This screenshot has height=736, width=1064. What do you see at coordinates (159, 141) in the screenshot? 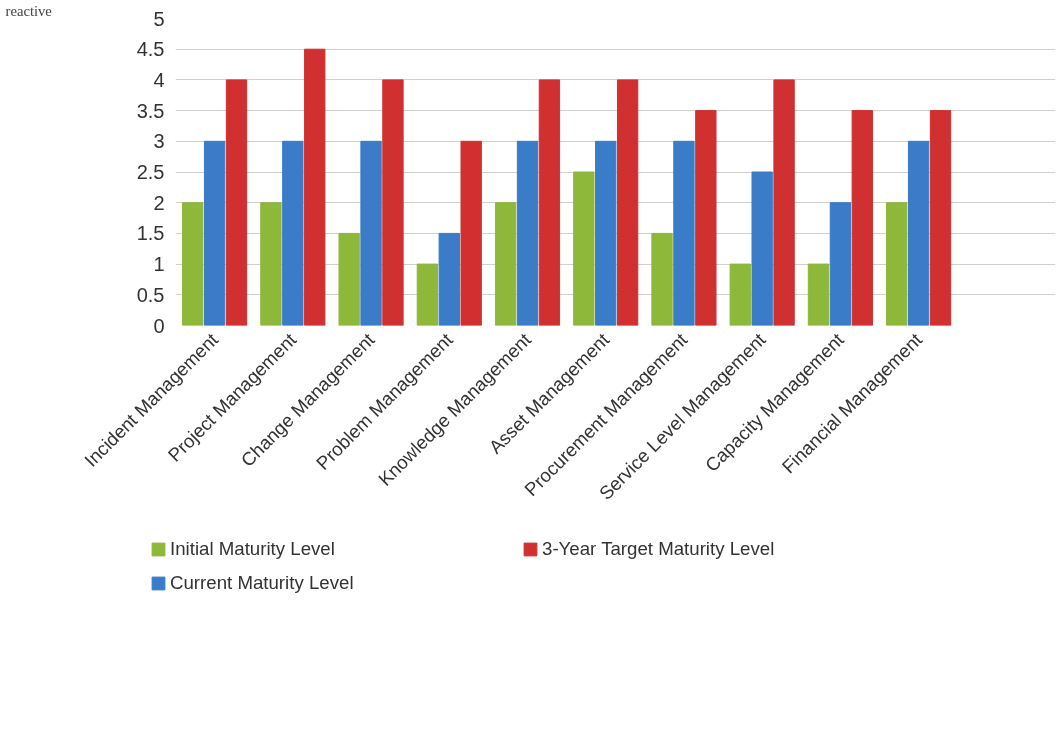
I see `y-tick-label: 3` at bounding box center [159, 141].